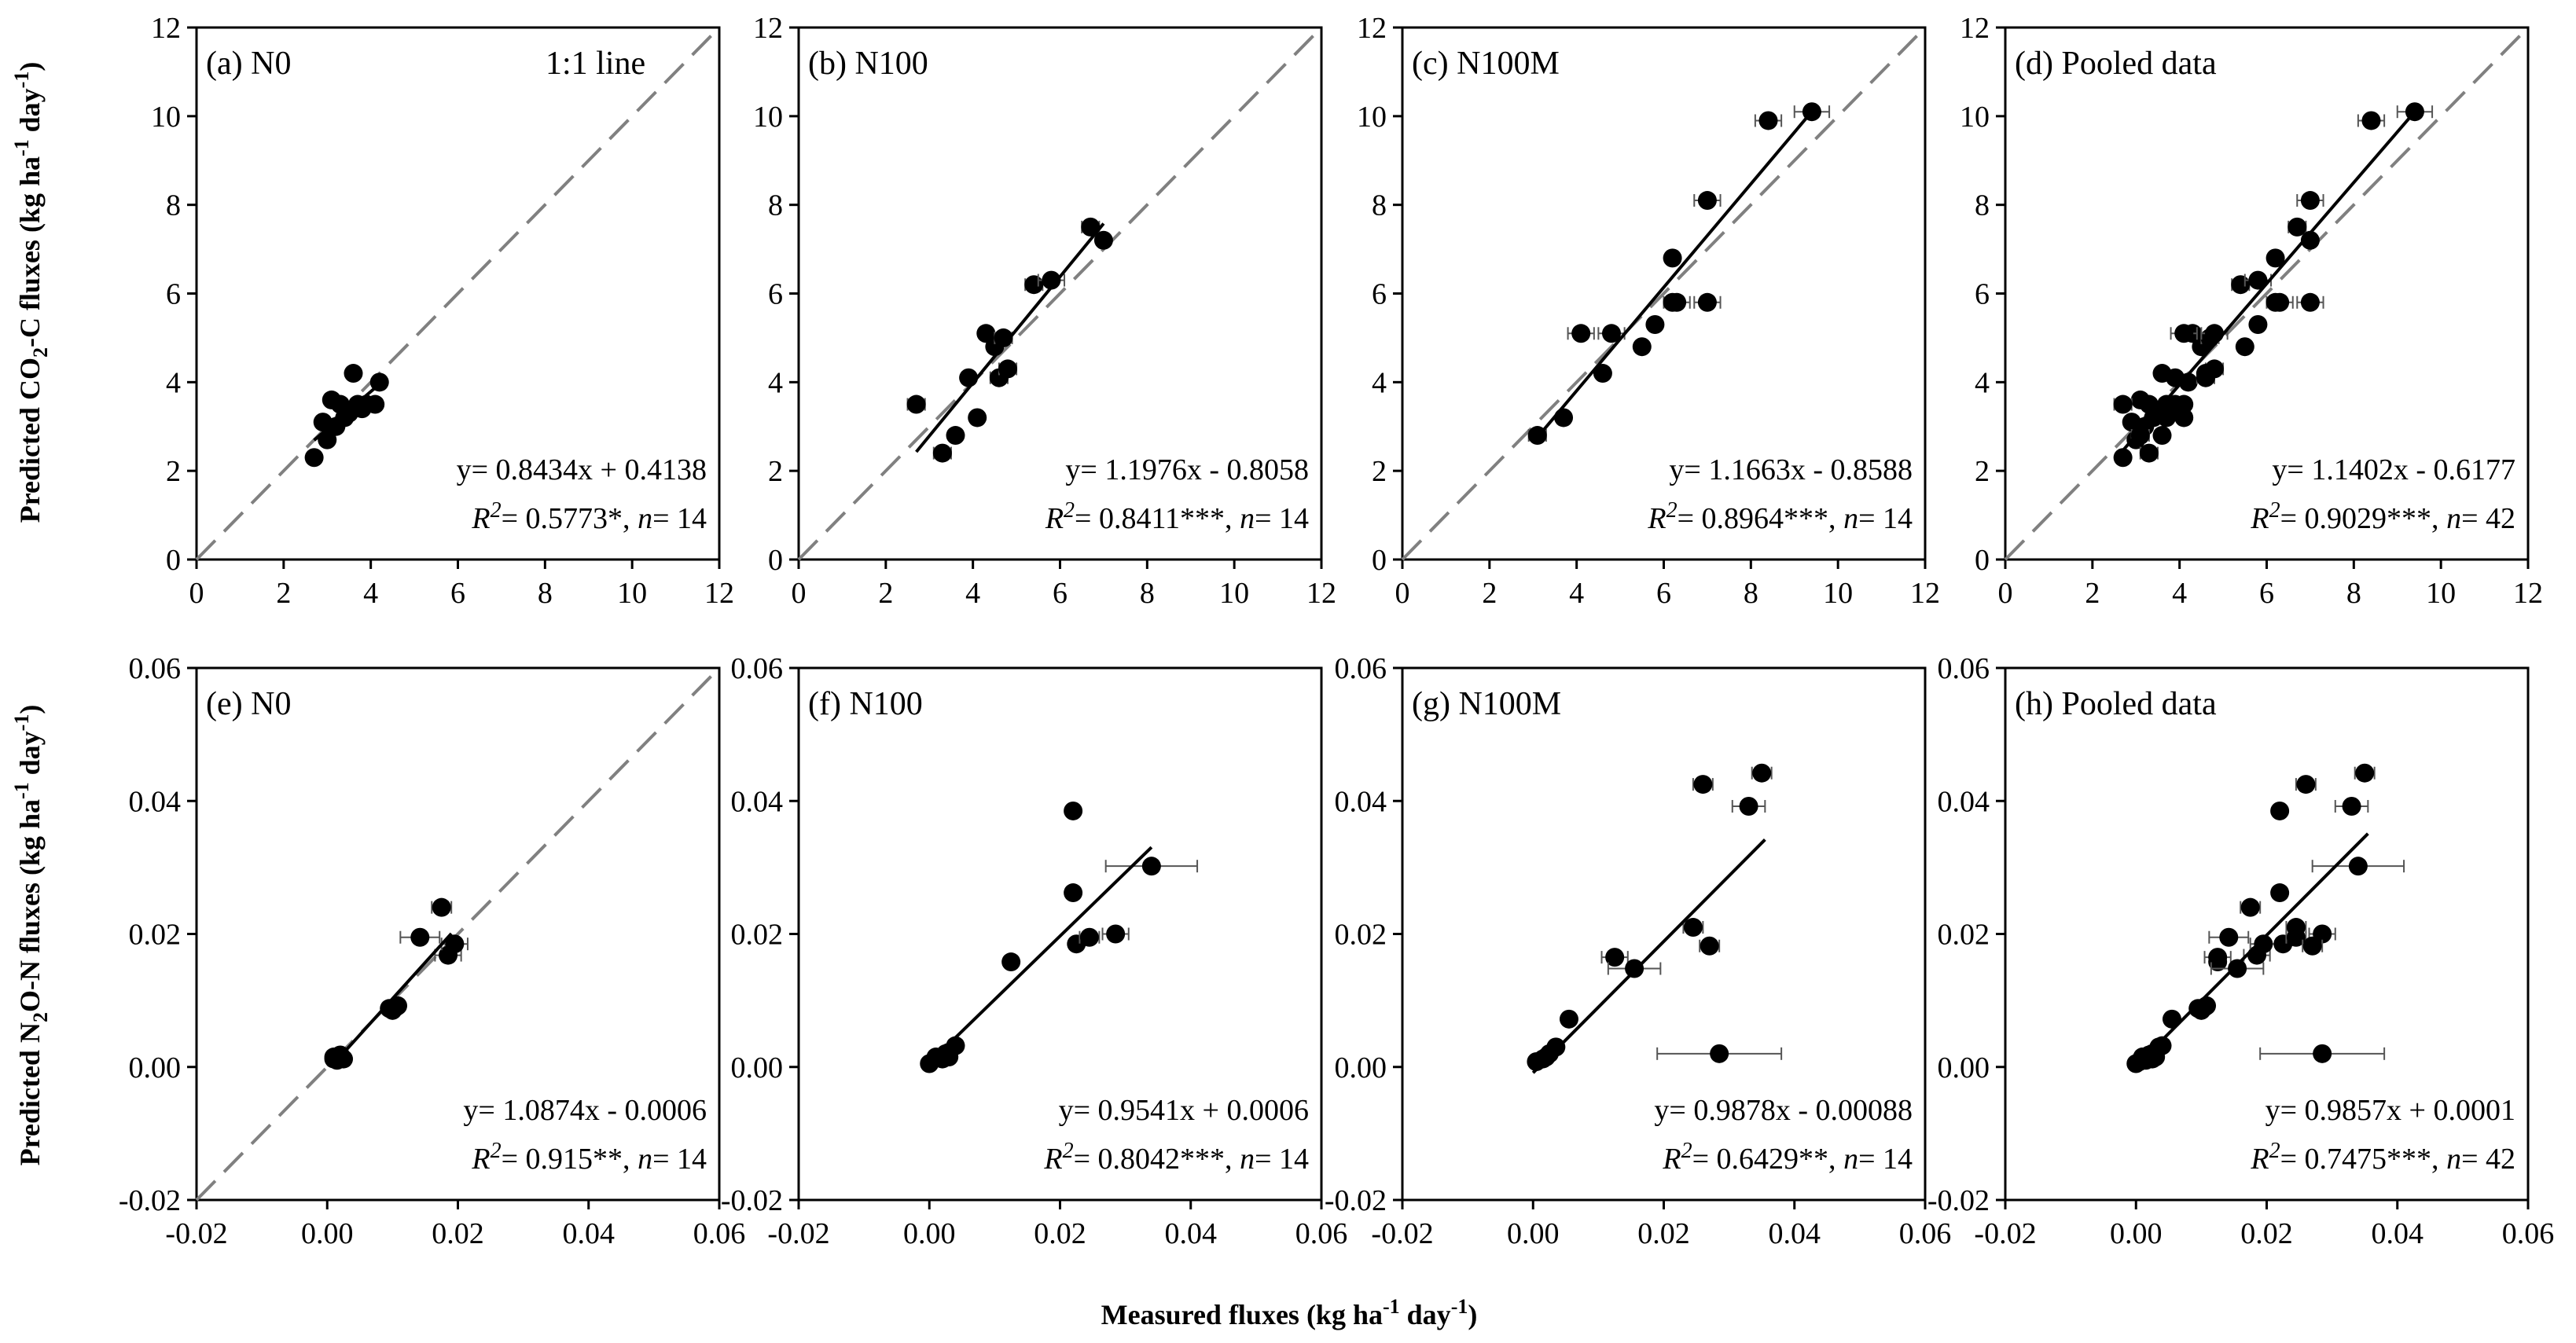 The width and height of the screenshot is (2576, 1343). I want to click on x-tick-label: 0.00, so click(327, 1233).